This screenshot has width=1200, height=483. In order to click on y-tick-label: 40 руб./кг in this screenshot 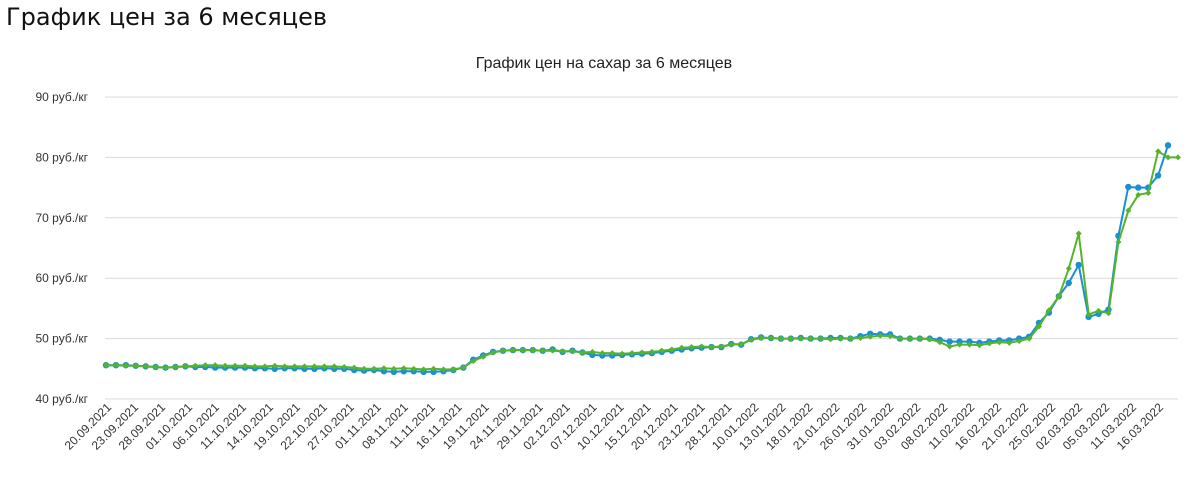, I will do `click(61, 399)`.